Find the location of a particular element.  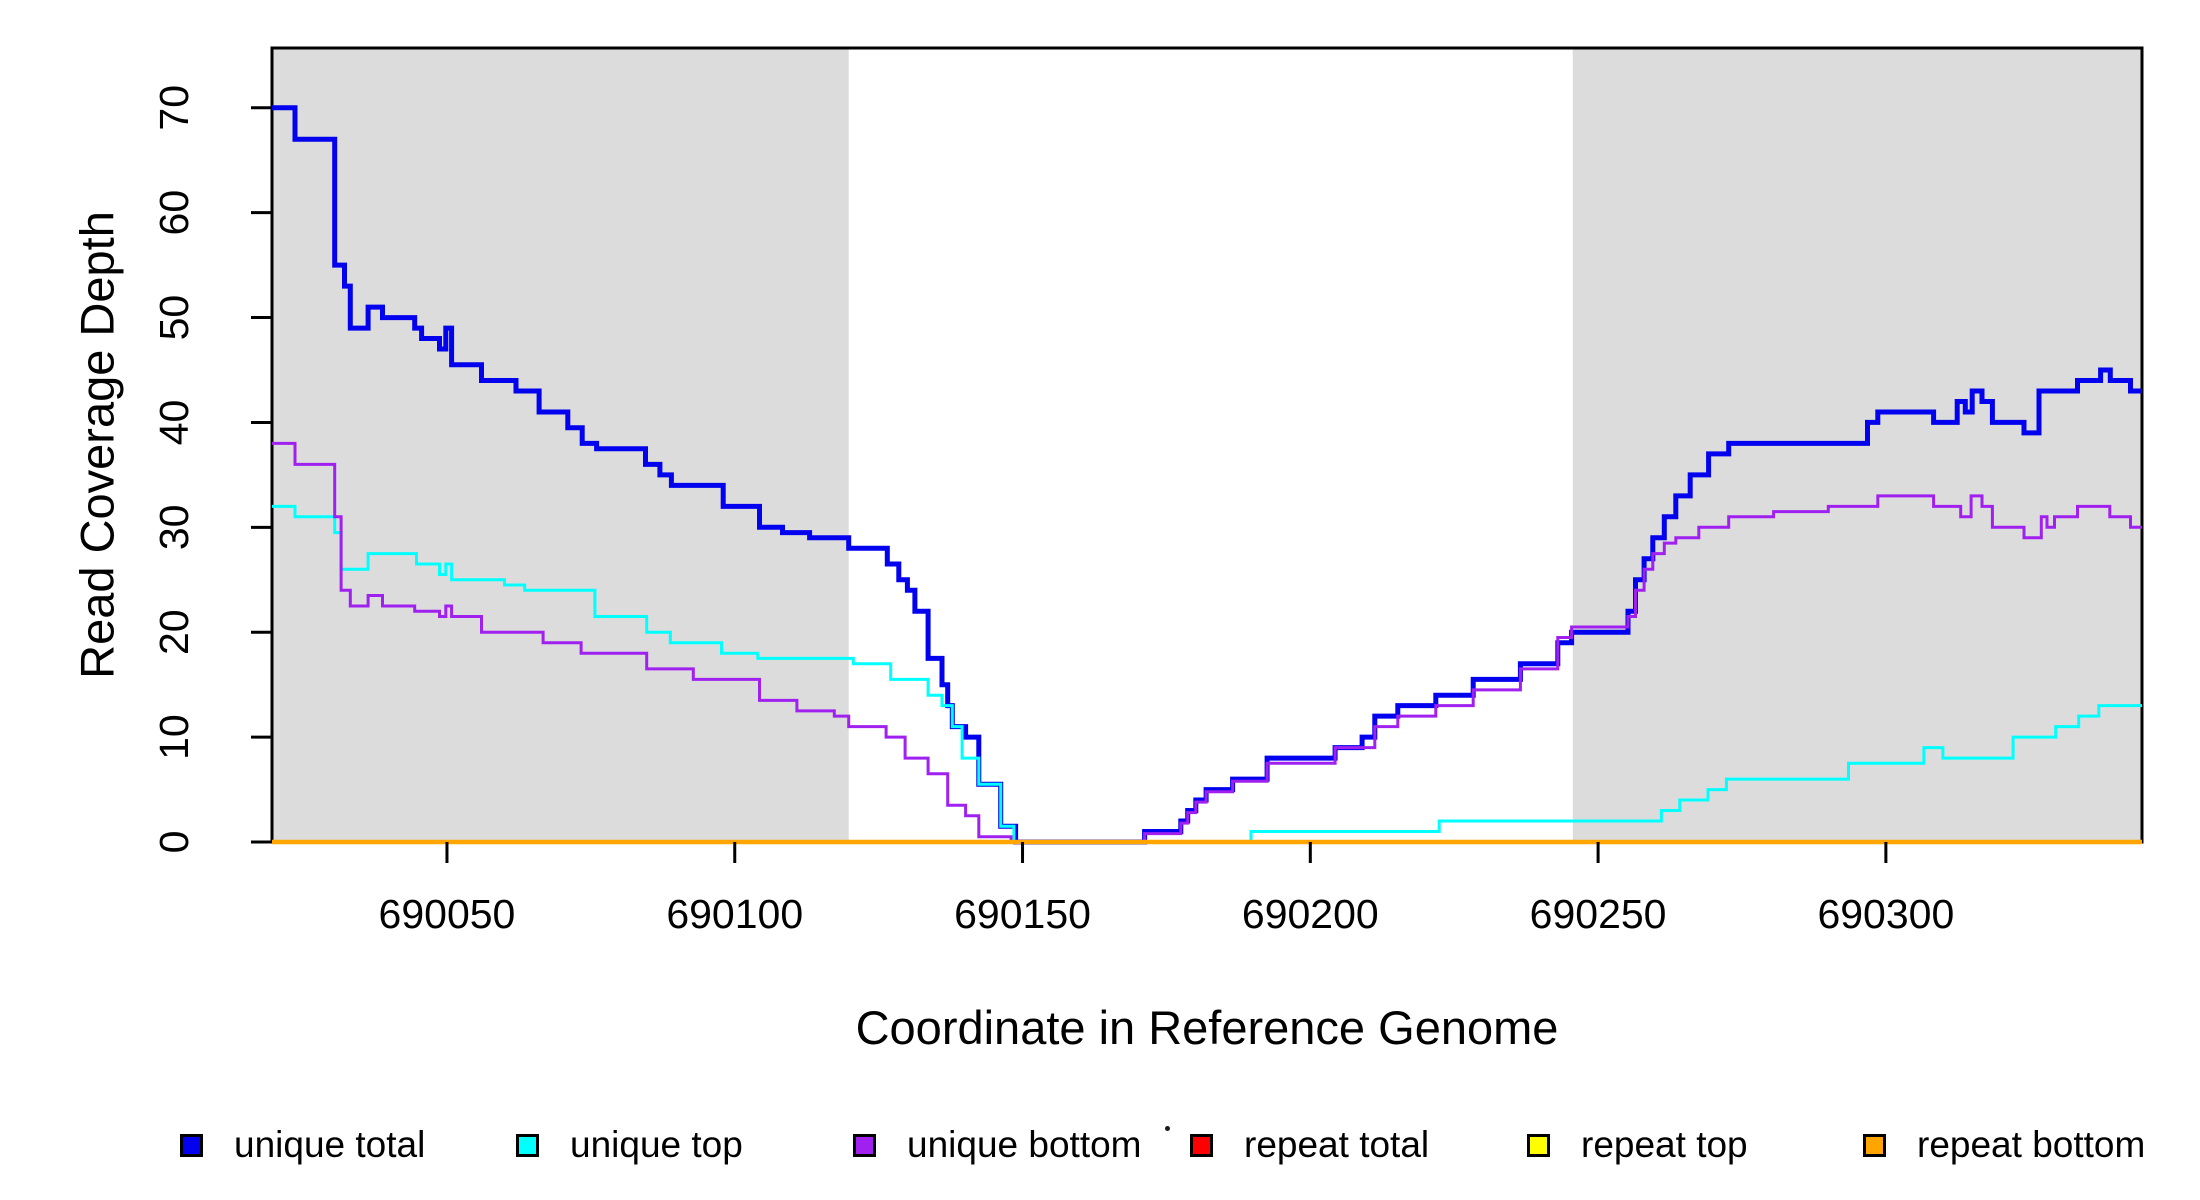

y-tick-label: 0 is located at coordinates (174, 842).